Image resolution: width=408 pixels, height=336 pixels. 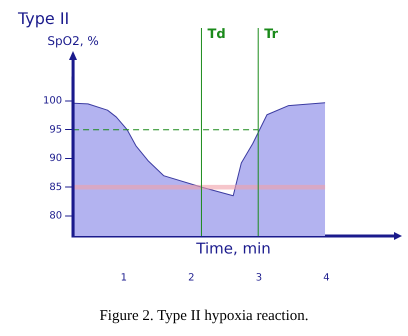 What do you see at coordinates (123, 278) in the screenshot?
I see `x-tick-label: 1` at bounding box center [123, 278].